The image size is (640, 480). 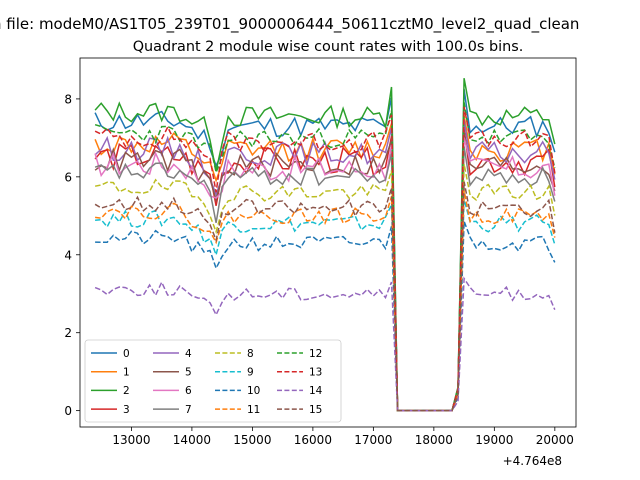 I want to click on legend-label-14: 14, so click(x=316, y=391).